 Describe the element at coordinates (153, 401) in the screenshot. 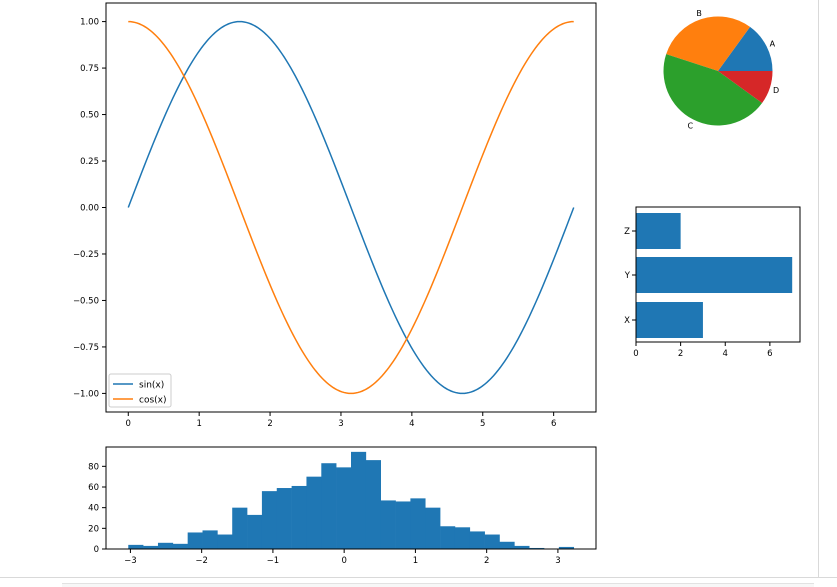

I see `legend-label-cos: cos(x)` at that location.